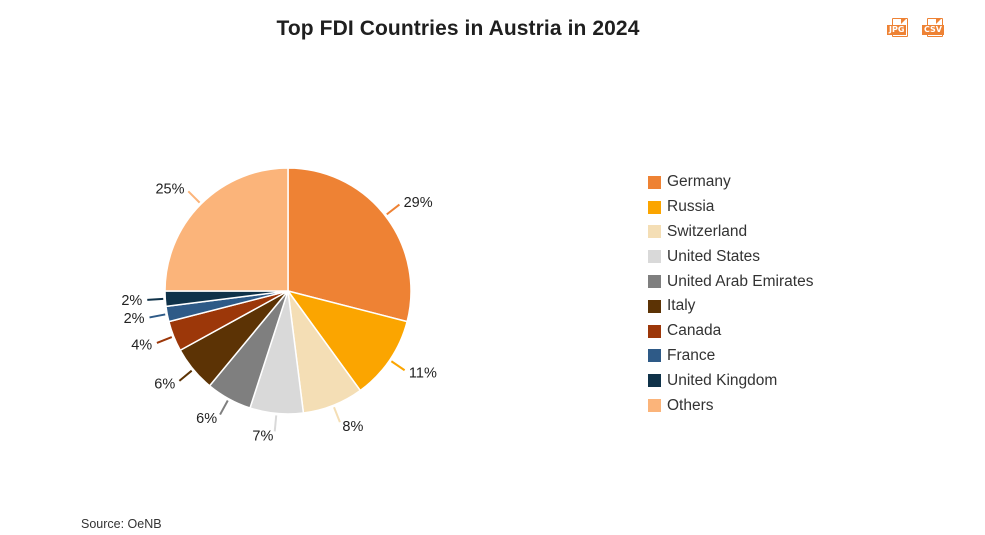  I want to click on data-label-france: 2%, so click(134, 319).